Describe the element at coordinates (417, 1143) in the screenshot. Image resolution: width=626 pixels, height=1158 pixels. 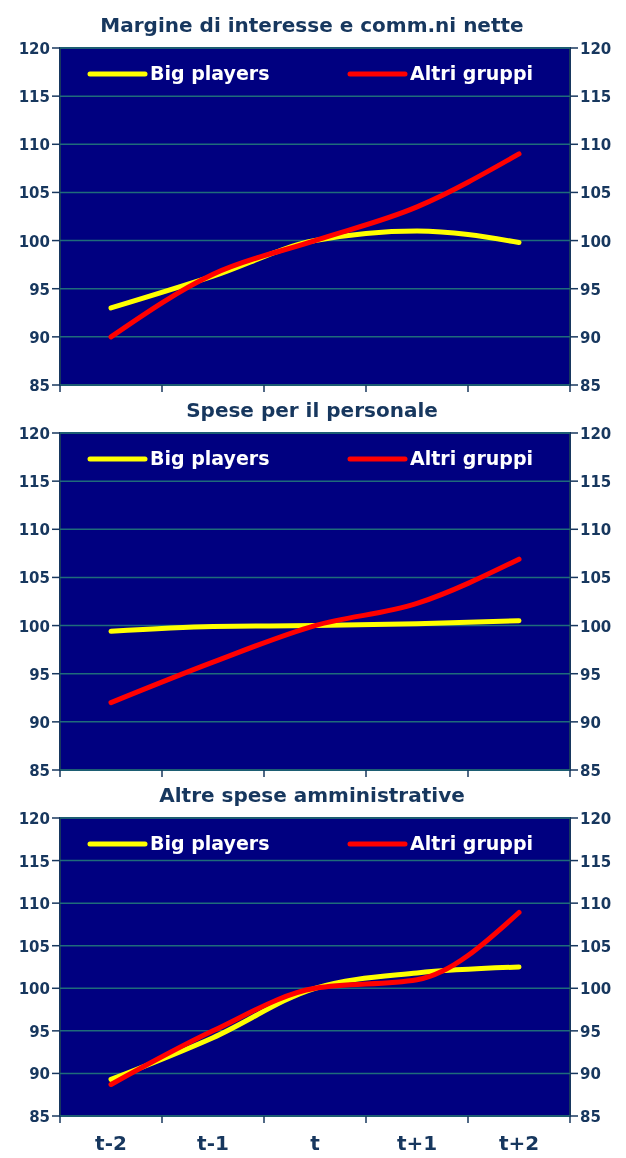
I see `x-tick-label: t+1` at that location.